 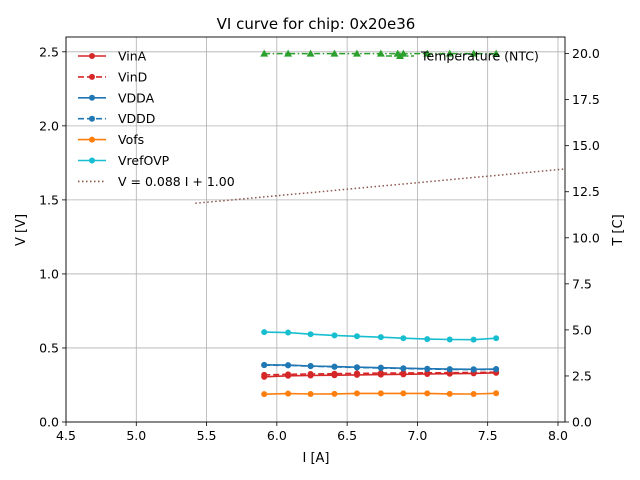 What do you see at coordinates (417, 435) in the screenshot?
I see `x-tick-label: 7.0` at bounding box center [417, 435].